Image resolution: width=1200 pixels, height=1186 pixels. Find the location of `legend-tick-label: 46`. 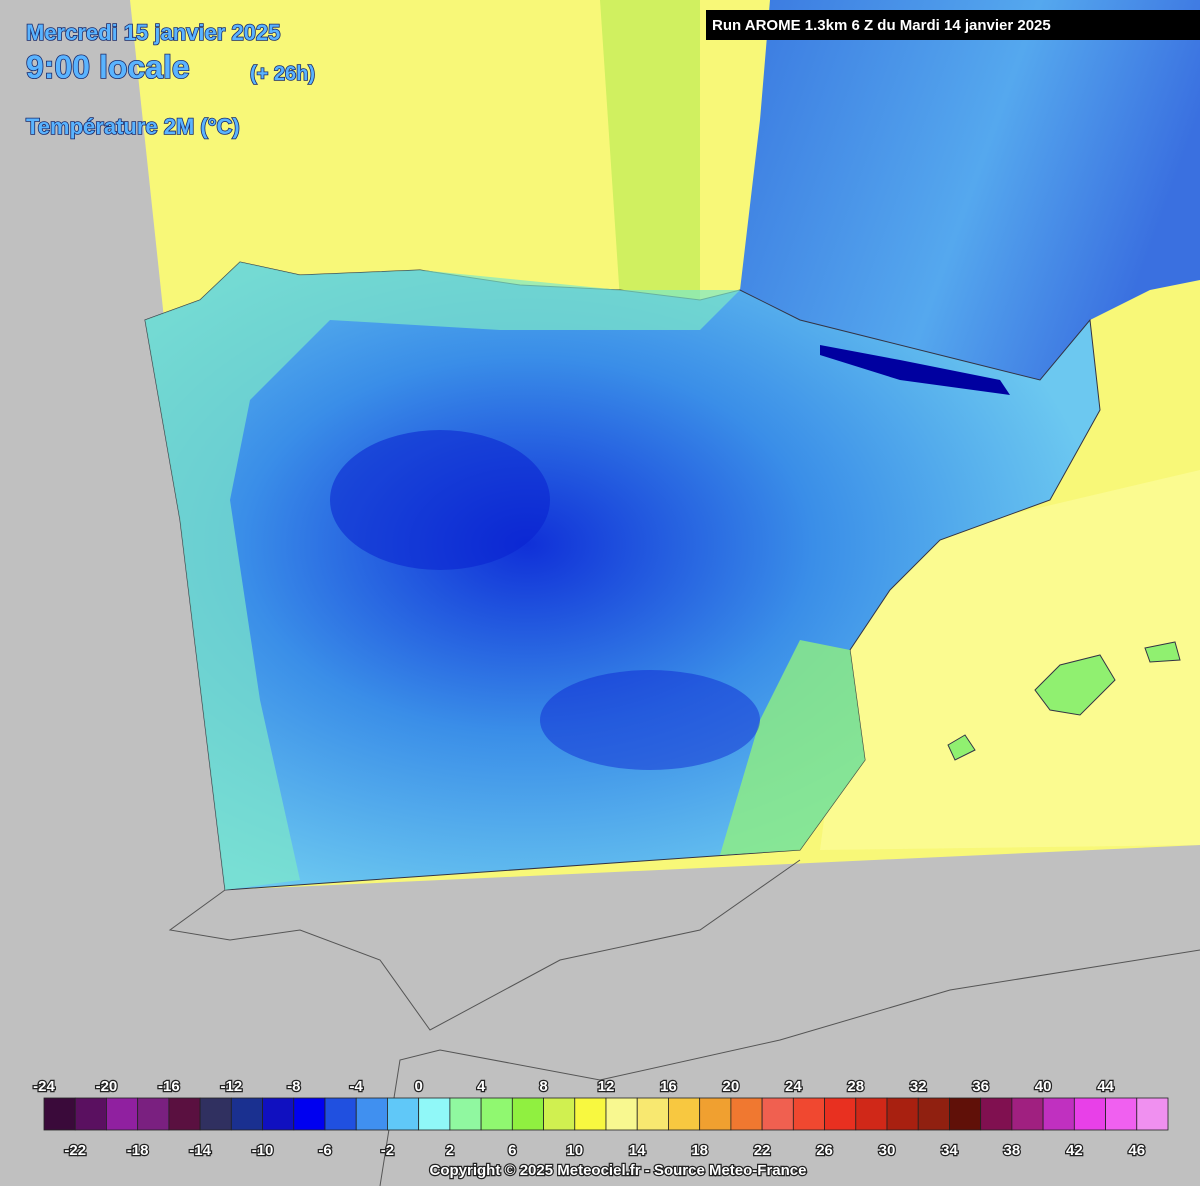

legend-tick-label: 46 is located at coordinates (1136, 1150).